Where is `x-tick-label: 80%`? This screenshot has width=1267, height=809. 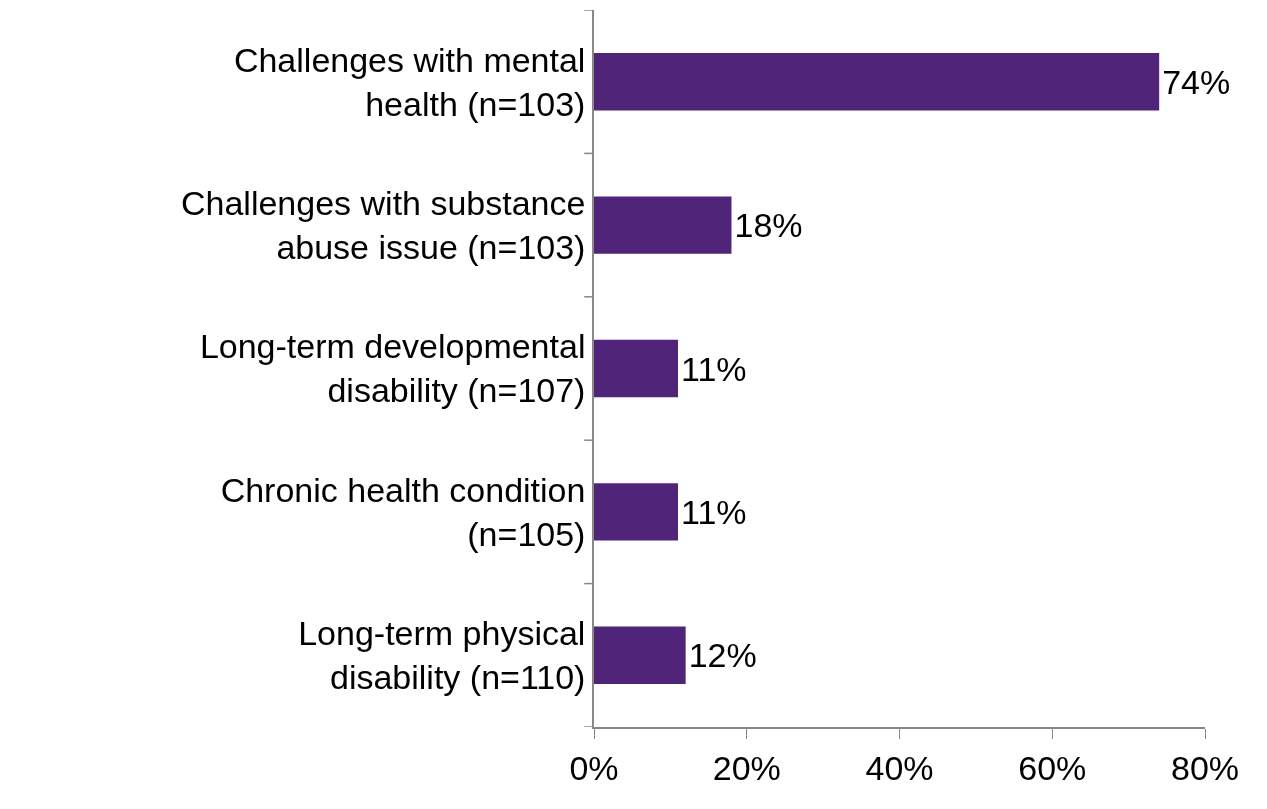
x-tick-label: 80% is located at coordinates (1205, 767).